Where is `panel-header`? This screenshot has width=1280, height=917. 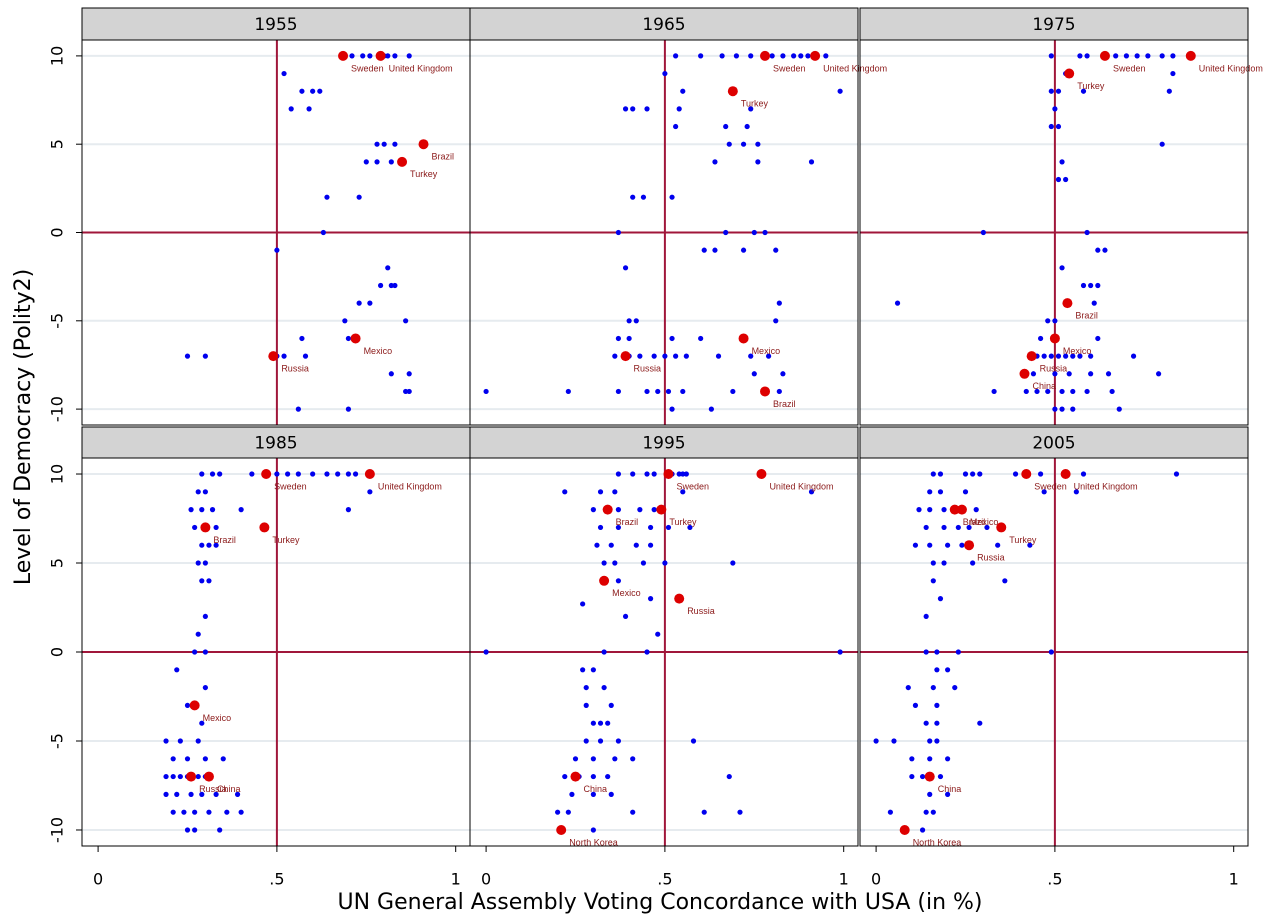
panel-header is located at coordinates (276, 442).